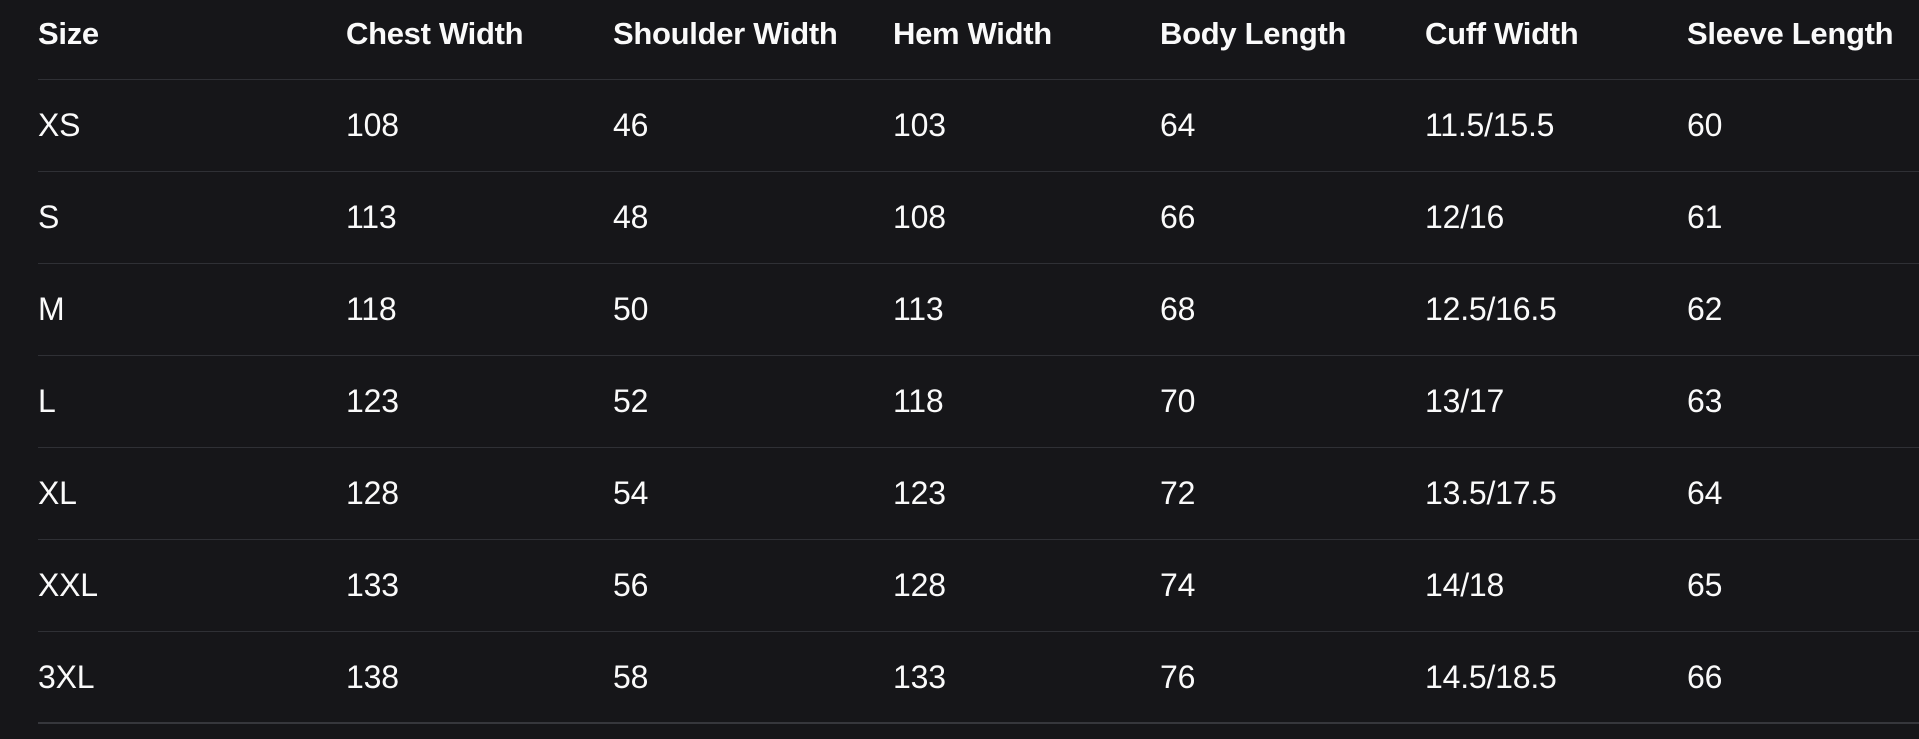 Image resolution: width=1919 pixels, height=739 pixels. Describe the element at coordinates (978, 402) in the screenshot. I see `table-row-l: L 123 52 118 70 13/17 63` at that location.